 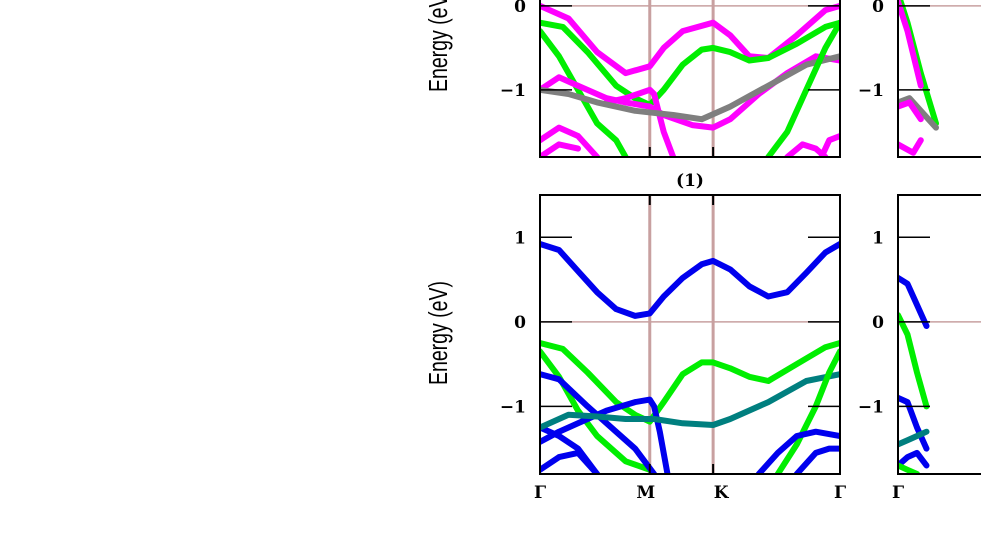 I want to click on panel-top-right: 0 −1, so click(x=919, y=79).